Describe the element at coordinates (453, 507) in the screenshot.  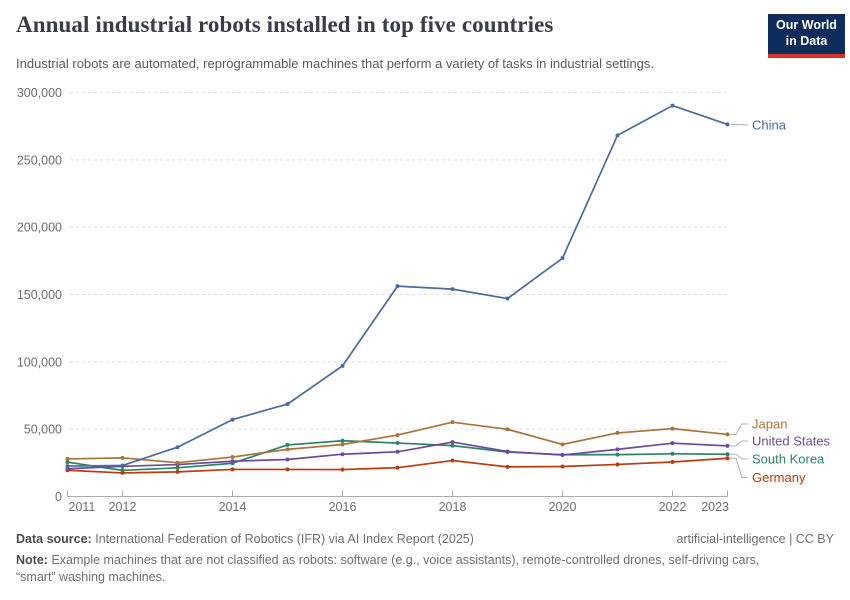
I see `x-axis-label: 2018` at that location.